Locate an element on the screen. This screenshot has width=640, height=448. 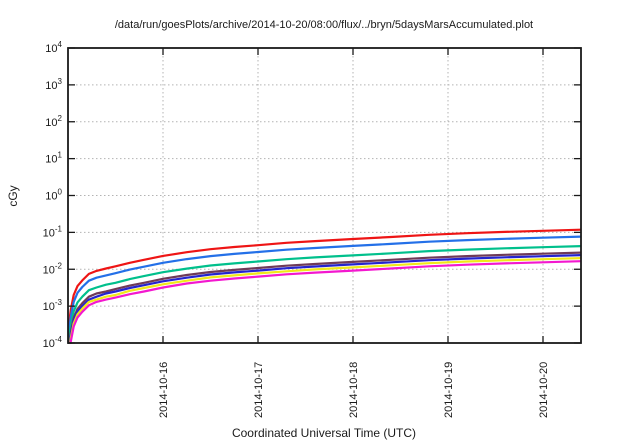
x-tick-label: 2014-10-16 is located at coordinates (164, 390).